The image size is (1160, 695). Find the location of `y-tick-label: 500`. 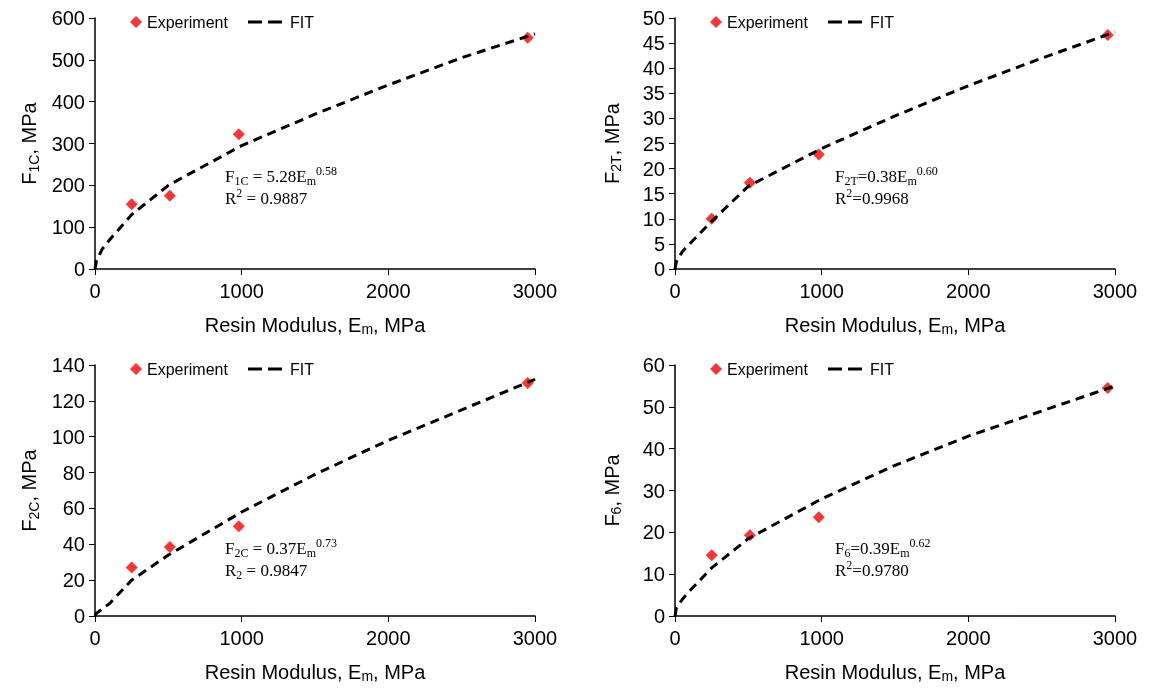

y-tick-label: 500 is located at coordinates (68, 59).